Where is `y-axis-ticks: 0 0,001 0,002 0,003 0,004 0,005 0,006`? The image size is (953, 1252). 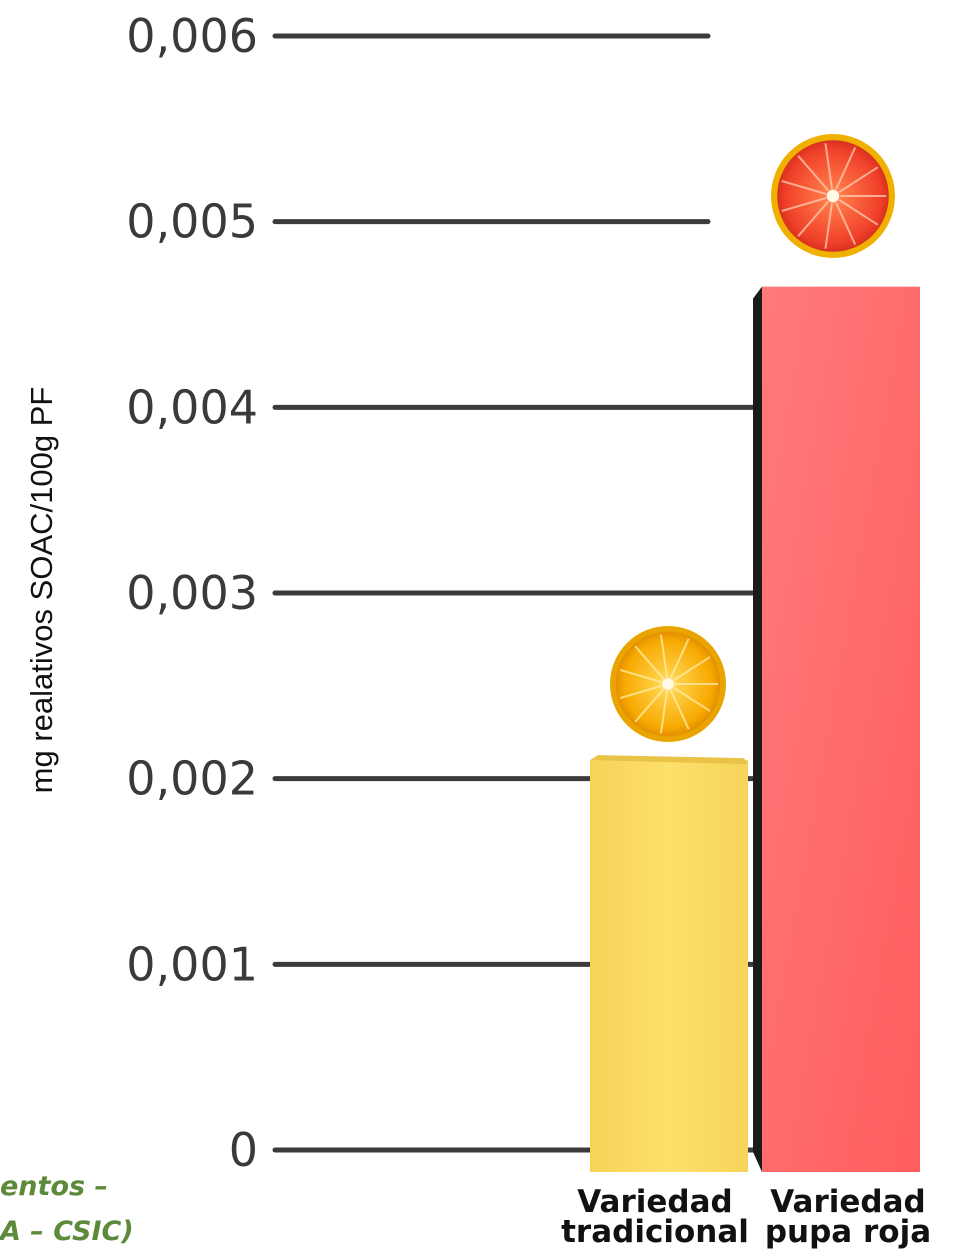 y-axis-ticks: 0 0,001 0,002 0,003 0,004 0,005 0,006 is located at coordinates (192, 593).